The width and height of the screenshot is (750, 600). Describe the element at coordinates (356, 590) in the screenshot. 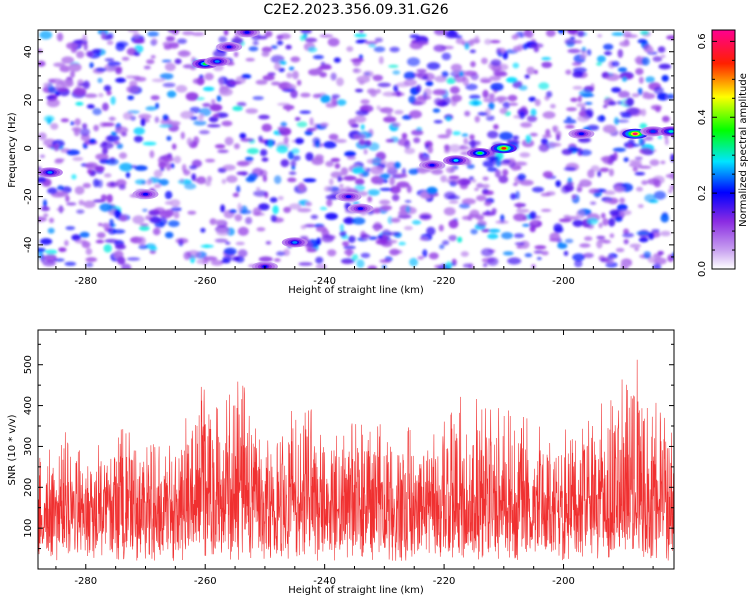

I see `snr-x-label: Height of straight line (km)` at that location.